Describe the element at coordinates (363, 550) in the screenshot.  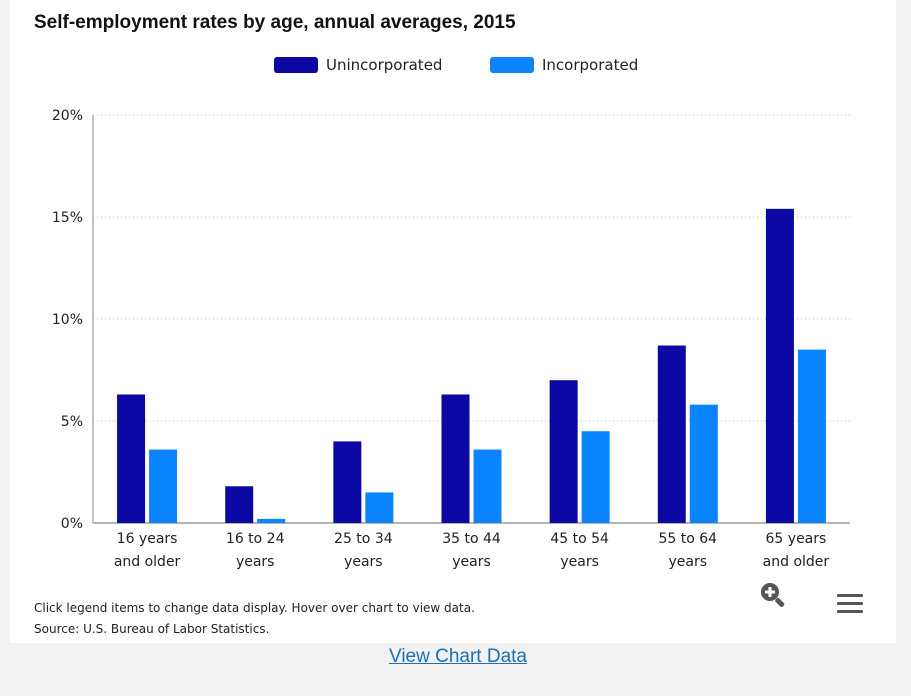
I see `x-tick-label: 25 to 34 years` at that location.